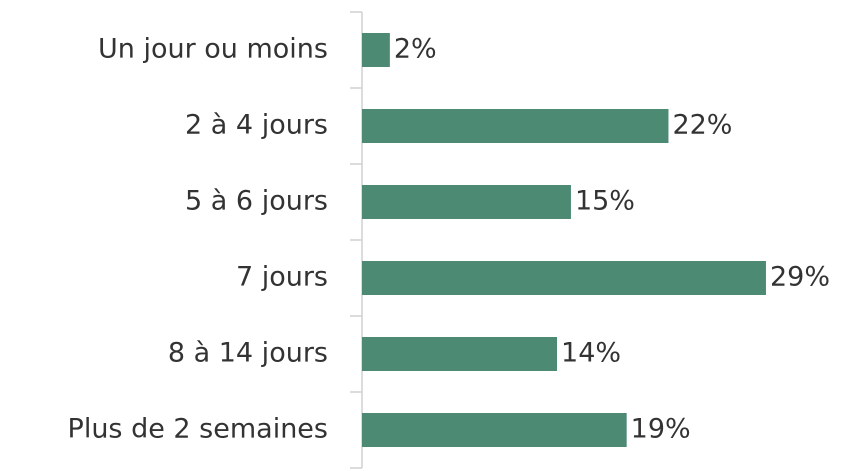 The height and width of the screenshot is (471, 853). Describe the element at coordinates (282, 277) in the screenshot. I see `category-label: 7 jours` at that location.